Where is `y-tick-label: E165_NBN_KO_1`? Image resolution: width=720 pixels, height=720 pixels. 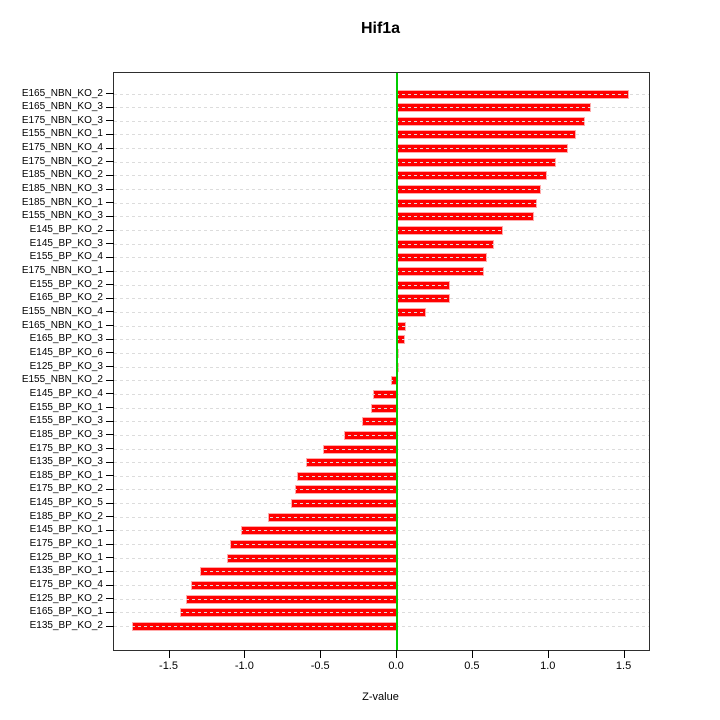 y-tick-label: E165_NBN_KO_1 is located at coordinates (62, 325).